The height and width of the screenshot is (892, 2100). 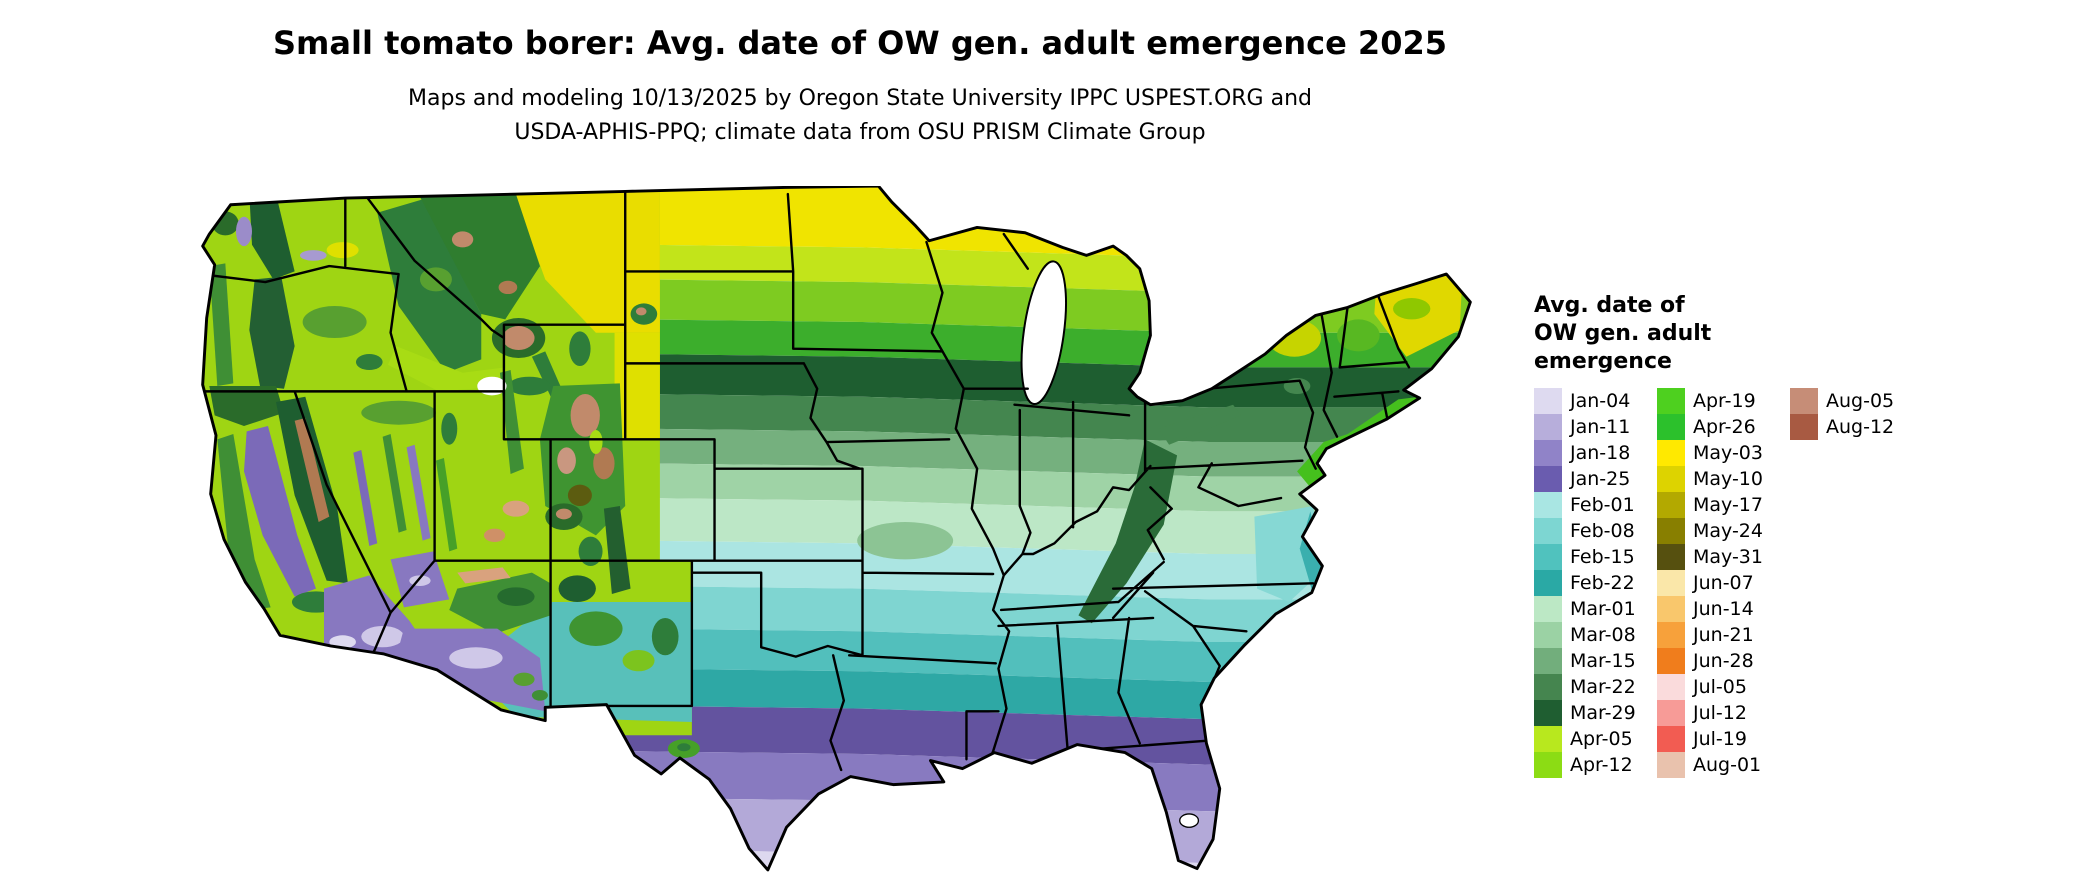 What do you see at coordinates (1189, 820) in the screenshot?
I see `lake-okeechobee` at bounding box center [1189, 820].